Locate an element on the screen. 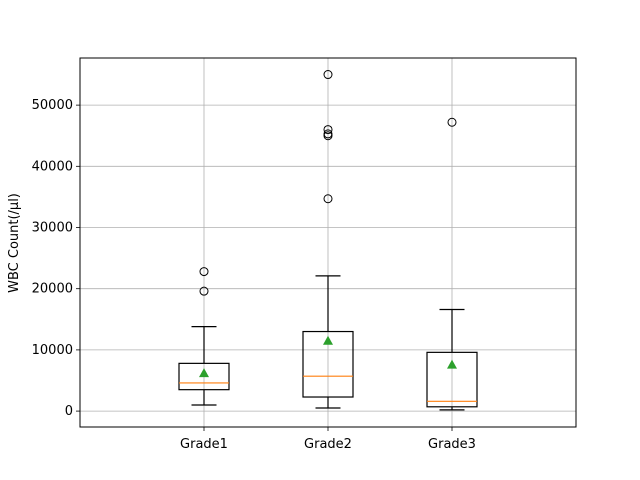  y-tick-label: 20000 is located at coordinates (52, 289).